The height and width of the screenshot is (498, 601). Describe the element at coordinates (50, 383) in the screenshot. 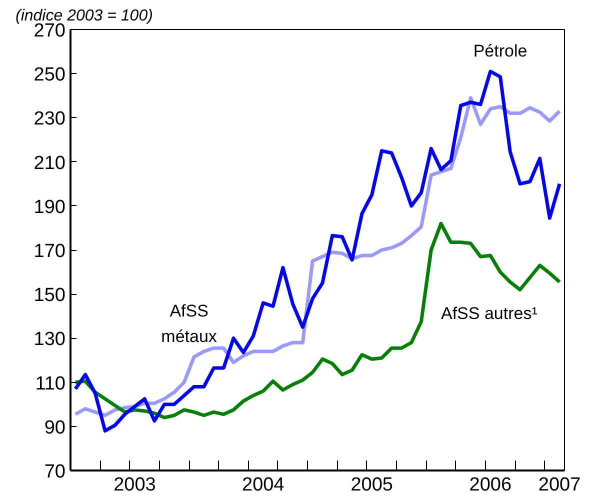

I see `y-tick-label: 110` at that location.